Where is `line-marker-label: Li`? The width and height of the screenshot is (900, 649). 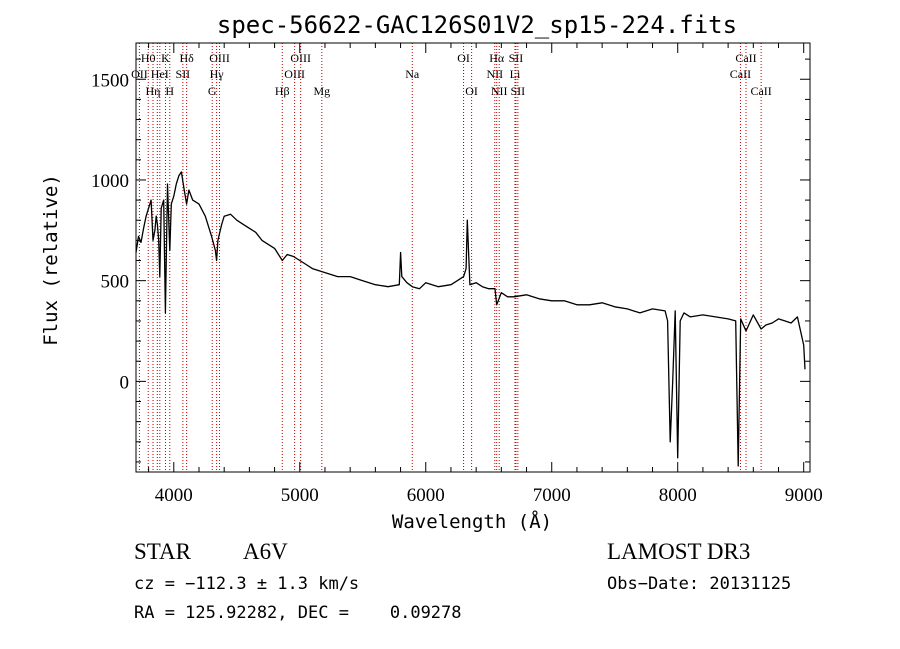 line-marker-label: Li is located at coordinates (515, 74).